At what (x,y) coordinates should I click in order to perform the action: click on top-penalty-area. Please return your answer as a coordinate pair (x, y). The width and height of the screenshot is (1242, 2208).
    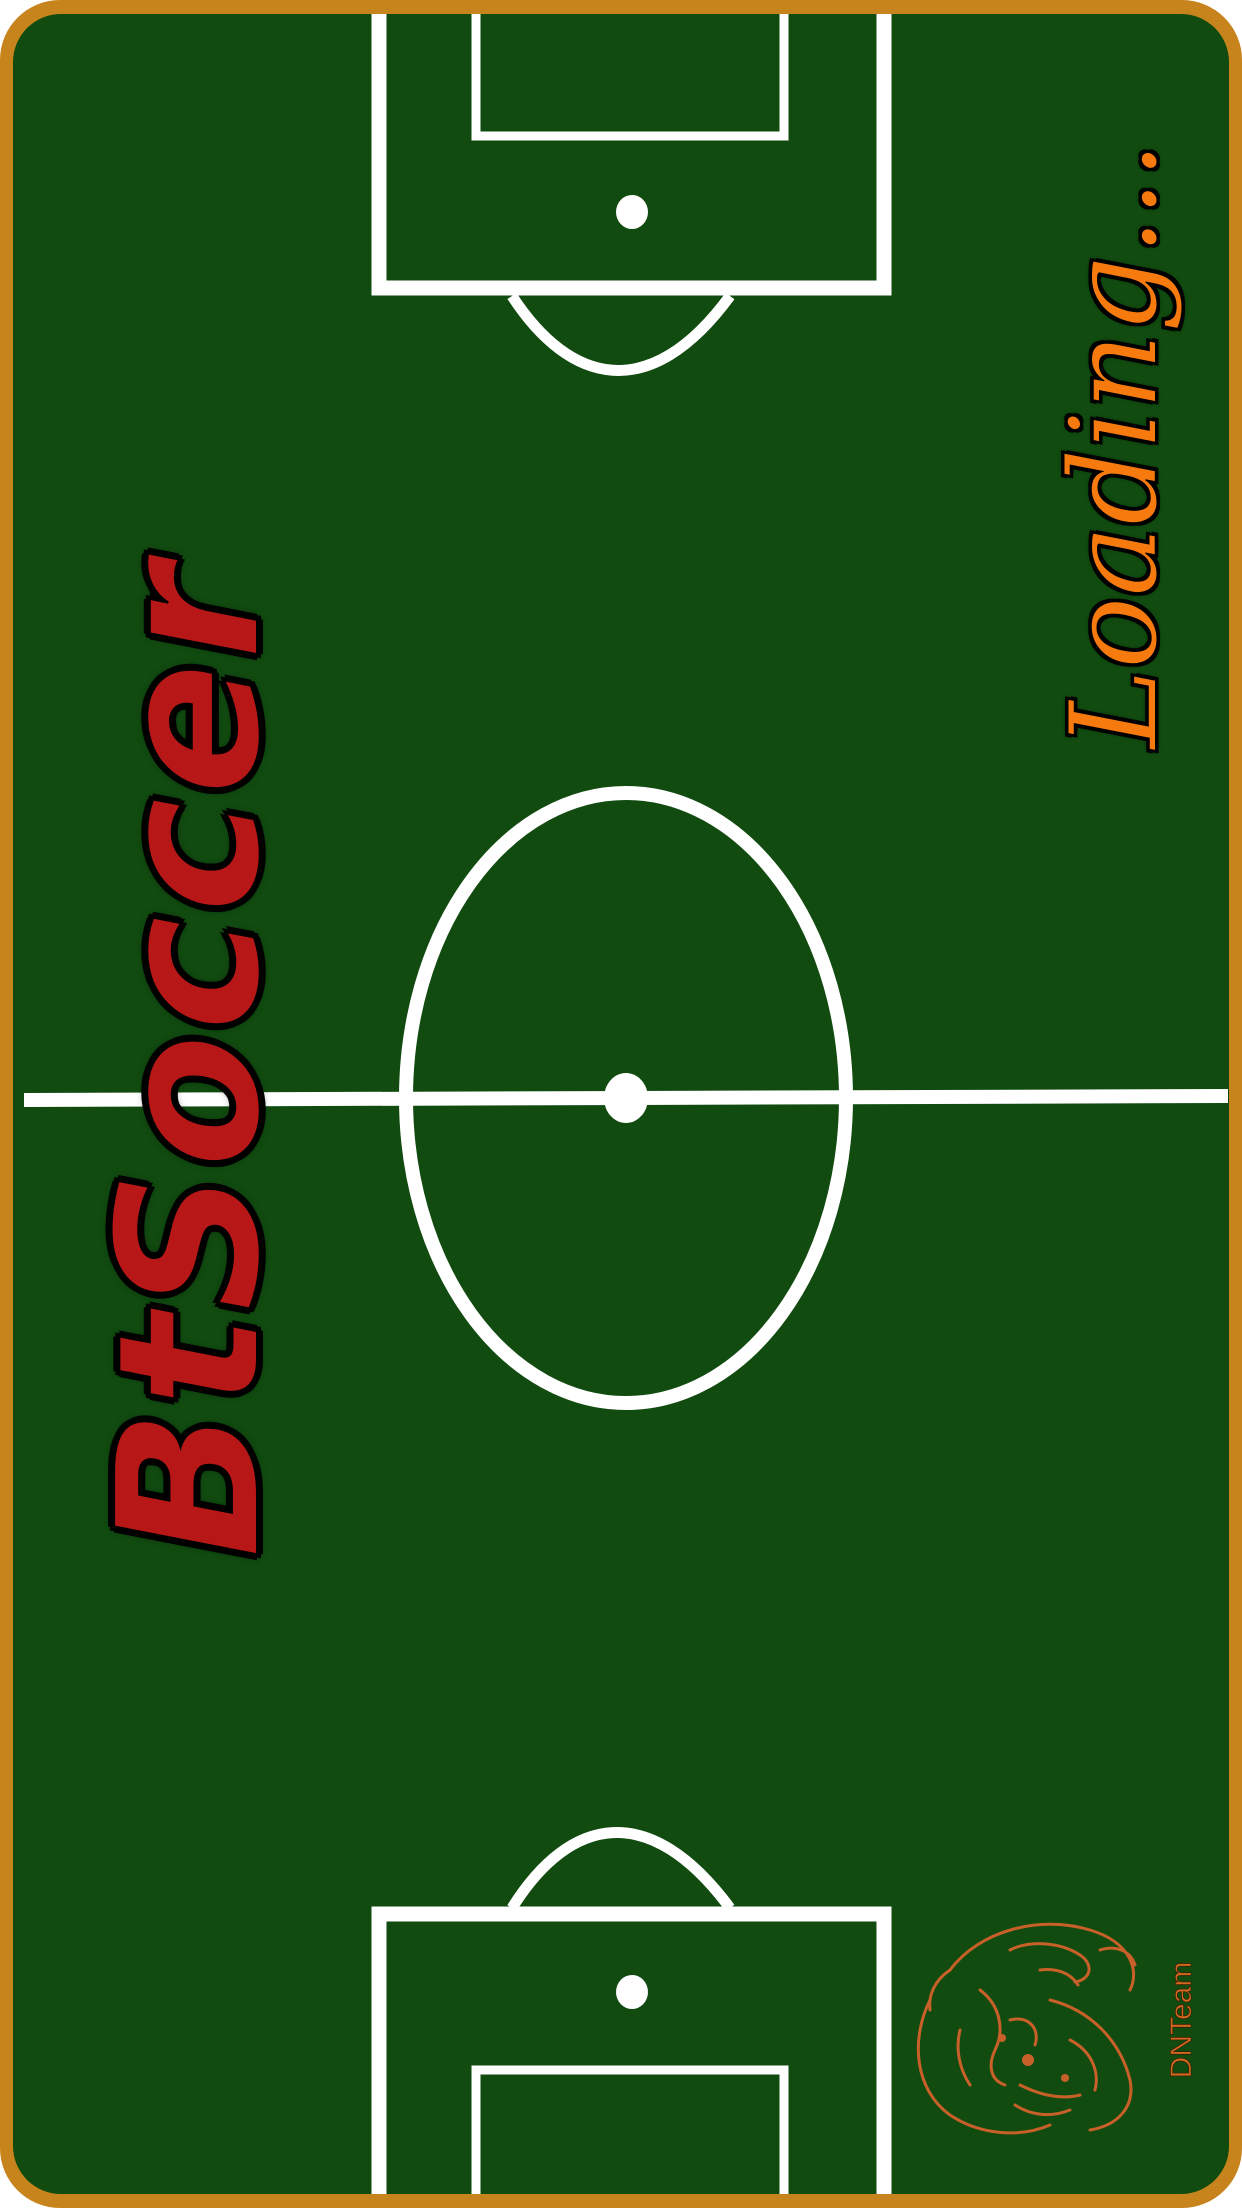
    Looking at the image, I should click on (631, 155).